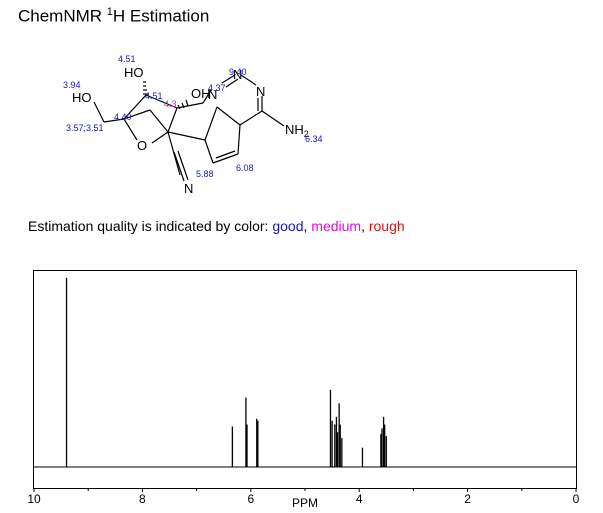 The width and height of the screenshot is (603, 513). I want to click on shift-label: 6.08, so click(245, 168).